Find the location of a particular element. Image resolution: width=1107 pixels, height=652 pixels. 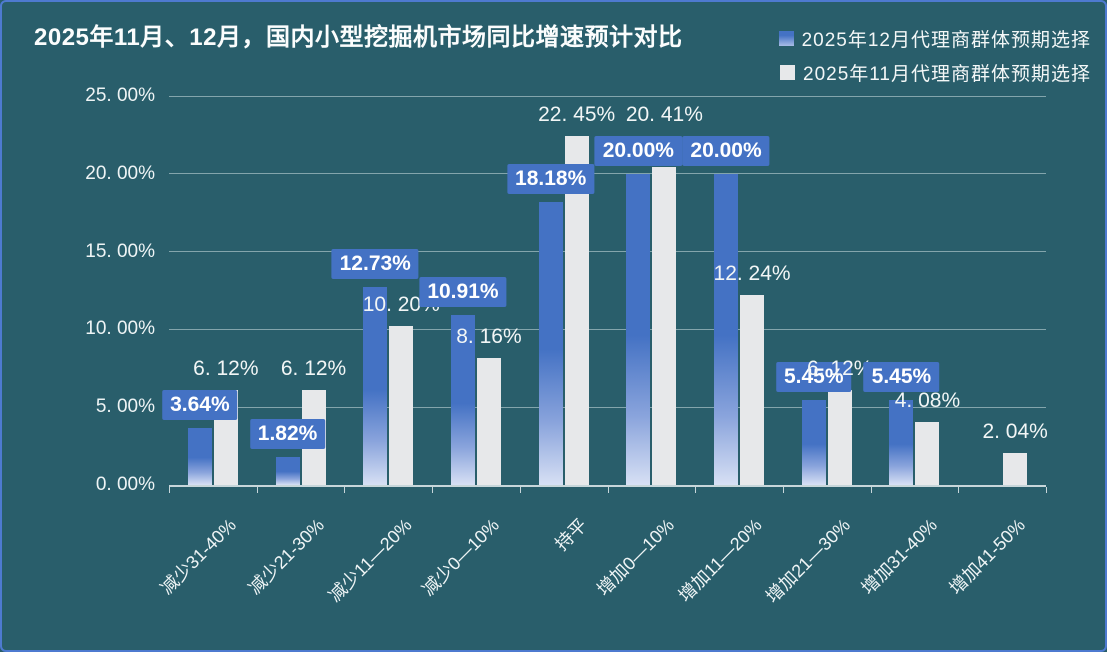

x-category-label: 减少0—10% is located at coordinates (460, 557).